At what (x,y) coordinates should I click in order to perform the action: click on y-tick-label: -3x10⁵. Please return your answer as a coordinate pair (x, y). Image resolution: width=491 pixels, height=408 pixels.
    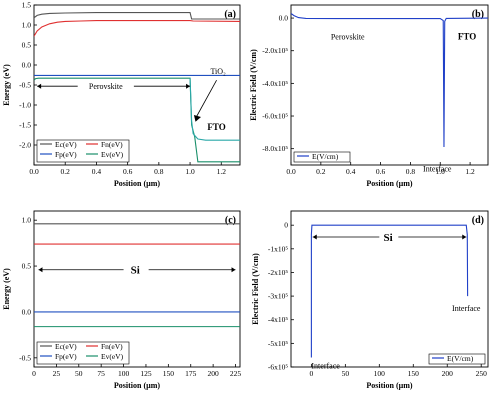
    Looking at the image, I should click on (278, 296).